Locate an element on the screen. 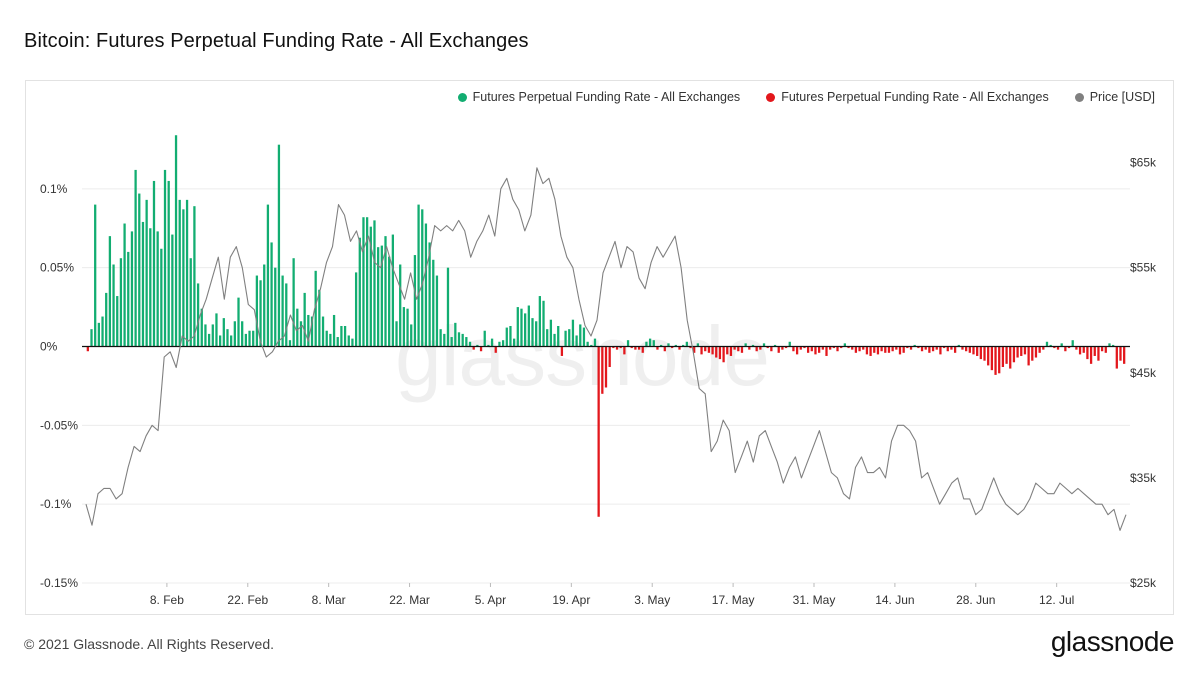 Image resolution: width=1200 pixels, height=675 pixels. legend-dot-icon is located at coordinates (1079, 97).